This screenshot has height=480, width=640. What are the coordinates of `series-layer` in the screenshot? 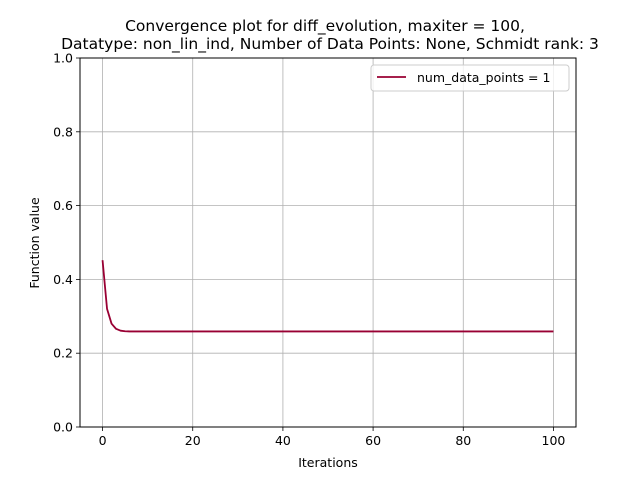 It's located at (327, 296).